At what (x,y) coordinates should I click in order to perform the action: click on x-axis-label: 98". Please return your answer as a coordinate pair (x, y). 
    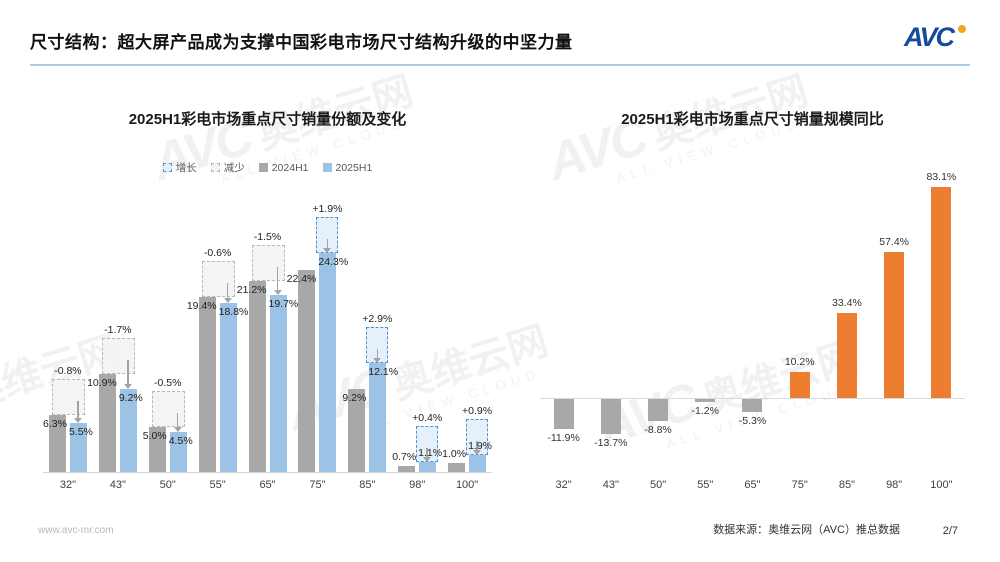
    Looking at the image, I should click on (894, 485).